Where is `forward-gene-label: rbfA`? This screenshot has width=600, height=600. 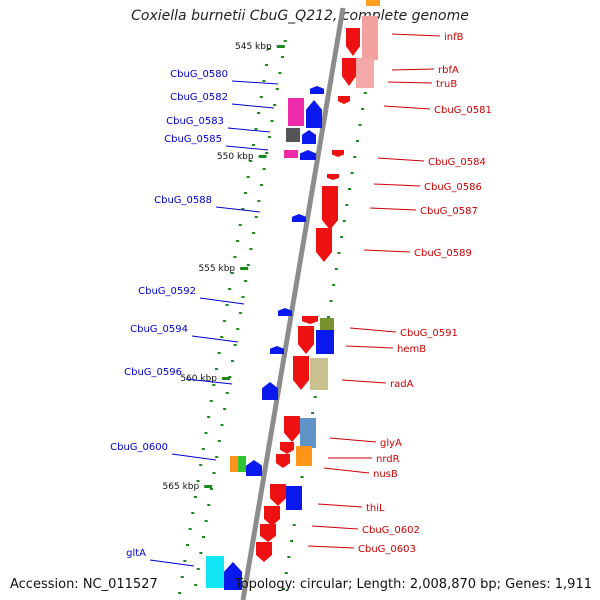
forward-gene-label: rbfA is located at coordinates (448, 70).